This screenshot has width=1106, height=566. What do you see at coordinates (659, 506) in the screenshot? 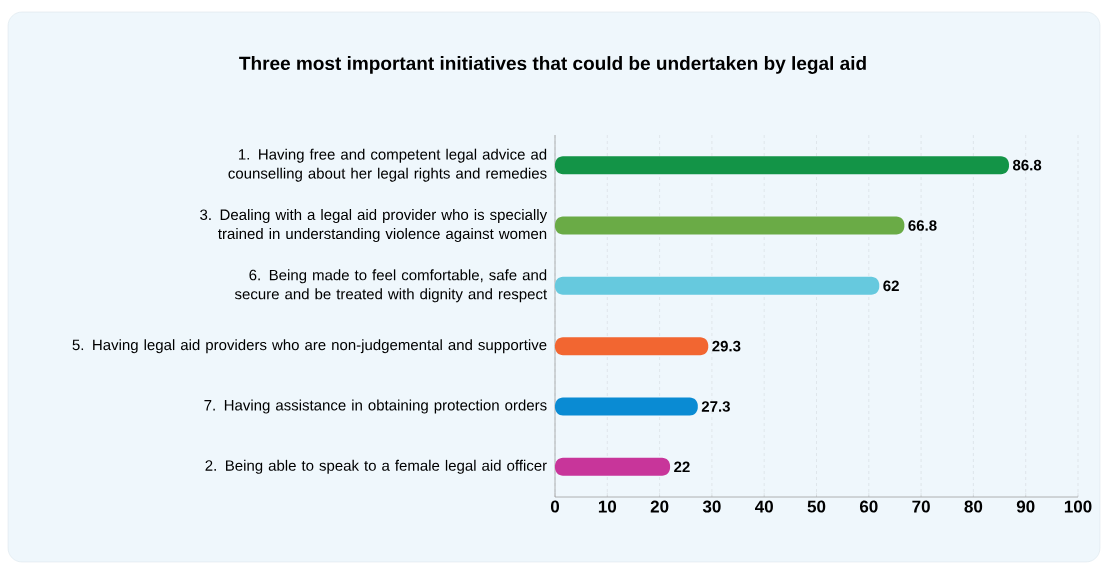
I see `x-tick-label: 20` at bounding box center [659, 506].